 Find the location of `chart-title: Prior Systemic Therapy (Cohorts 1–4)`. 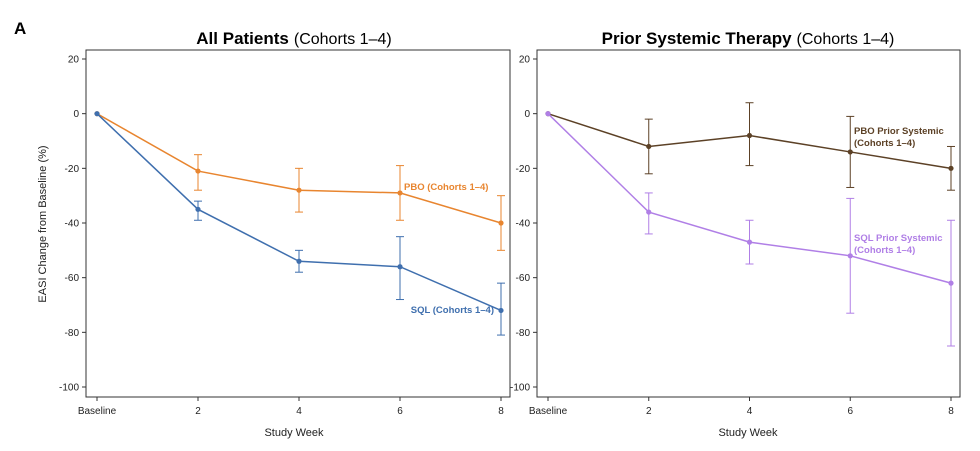

chart-title: Prior Systemic Therapy (Cohorts 1–4) is located at coordinates (748, 38).